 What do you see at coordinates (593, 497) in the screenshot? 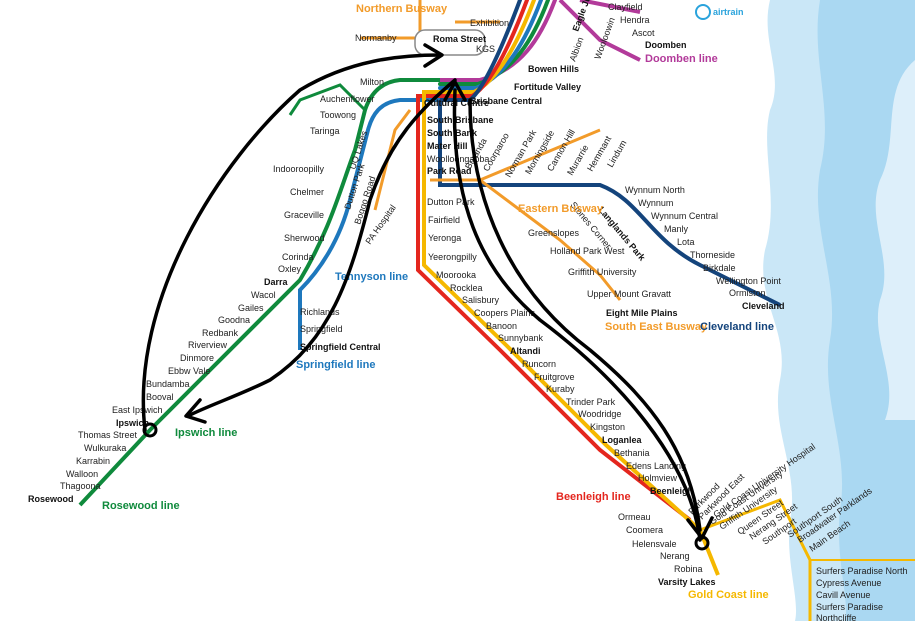
I see `label-beenleigh-line: Beenleigh line` at bounding box center [593, 497].